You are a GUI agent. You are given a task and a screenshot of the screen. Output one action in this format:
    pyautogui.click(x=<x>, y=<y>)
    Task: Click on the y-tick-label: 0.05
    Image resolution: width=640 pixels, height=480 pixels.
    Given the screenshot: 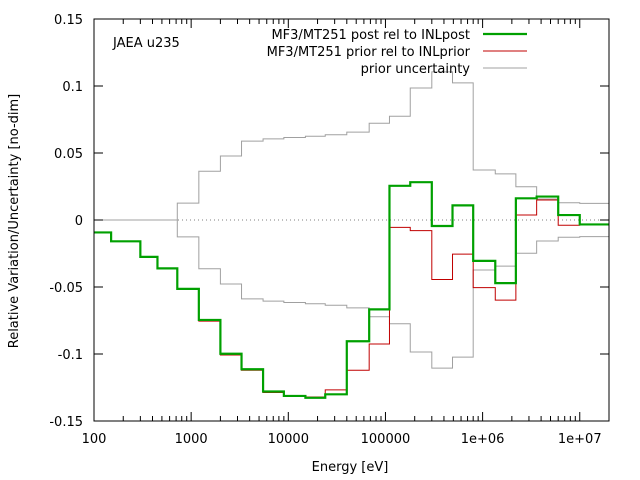 What is the action you would take?
    pyautogui.click(x=68, y=154)
    